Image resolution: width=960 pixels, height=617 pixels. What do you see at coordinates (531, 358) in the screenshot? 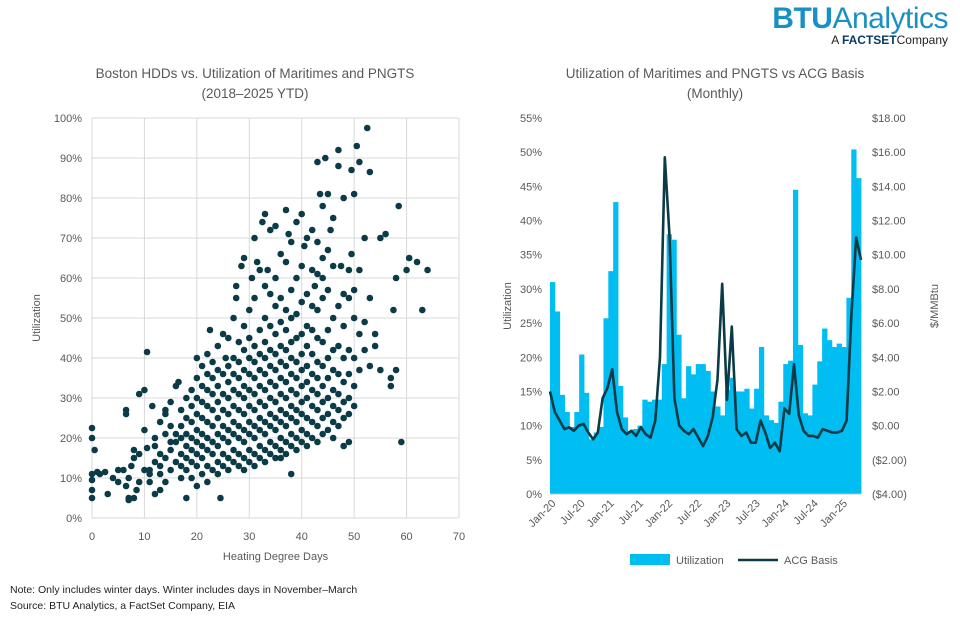
I see `y-left-tick-label: 20%` at bounding box center [531, 358].